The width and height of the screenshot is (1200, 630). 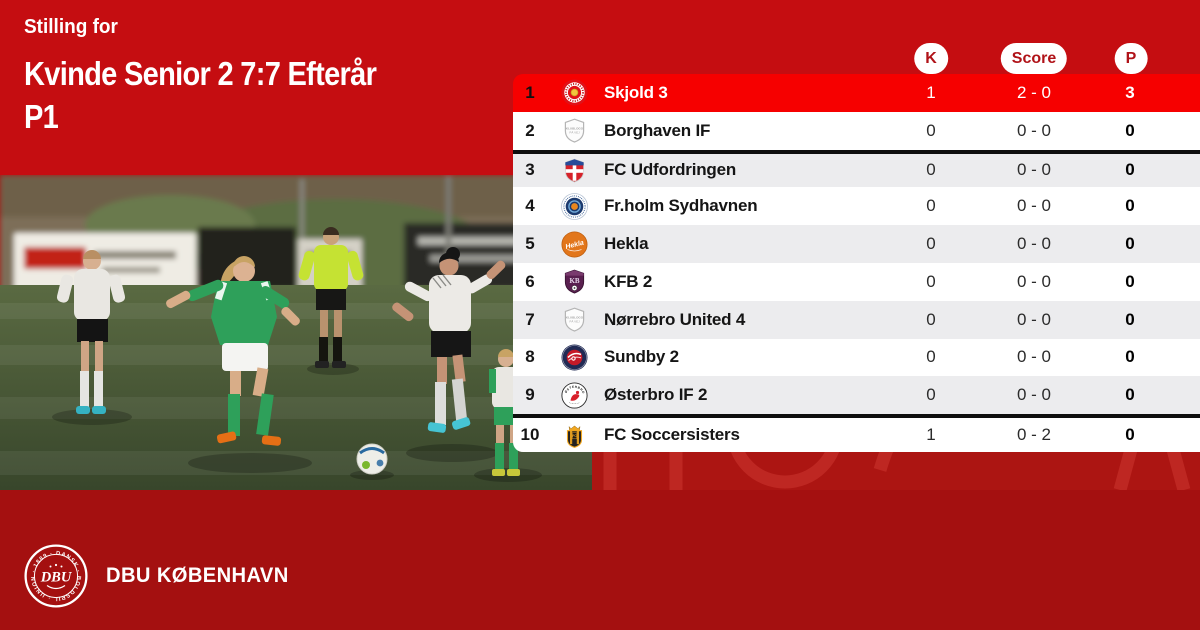 What do you see at coordinates (856, 281) in the screenshot?
I see `table-row: 6 KB KFB 2 0 0 - 0 0` at bounding box center [856, 281].